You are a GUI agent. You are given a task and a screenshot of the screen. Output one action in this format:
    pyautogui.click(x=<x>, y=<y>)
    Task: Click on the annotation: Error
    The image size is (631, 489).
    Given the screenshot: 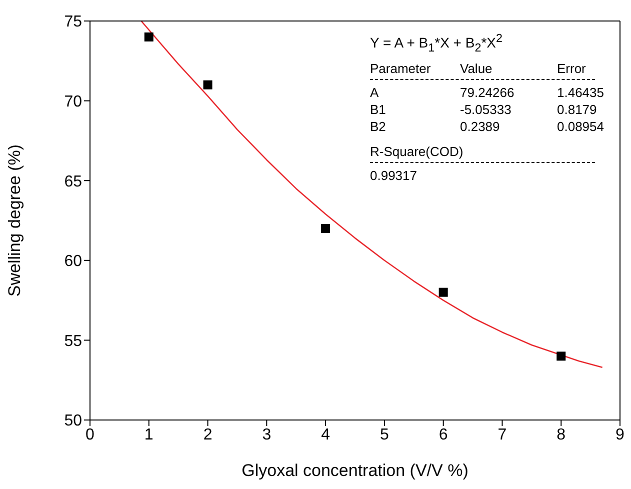 What is the action you would take?
    pyautogui.click(x=572, y=69)
    